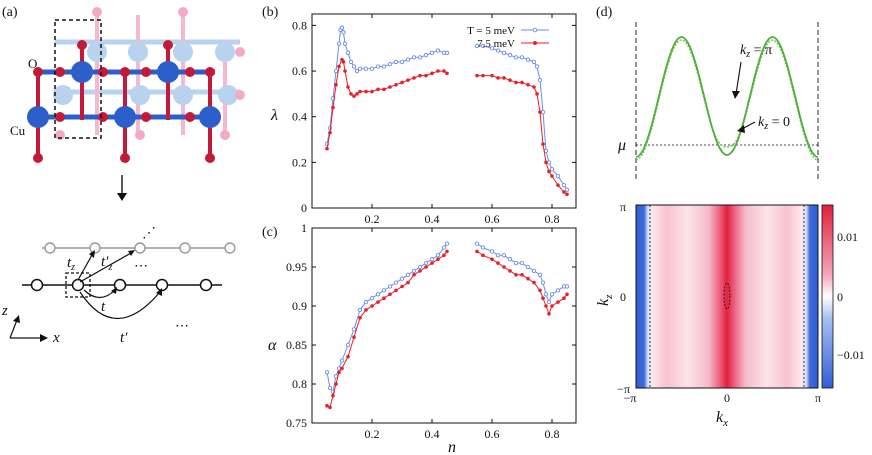 Image resolution: width=872 pixels, height=455 pixels. I want to click on x-axis-label: n, so click(452, 447).